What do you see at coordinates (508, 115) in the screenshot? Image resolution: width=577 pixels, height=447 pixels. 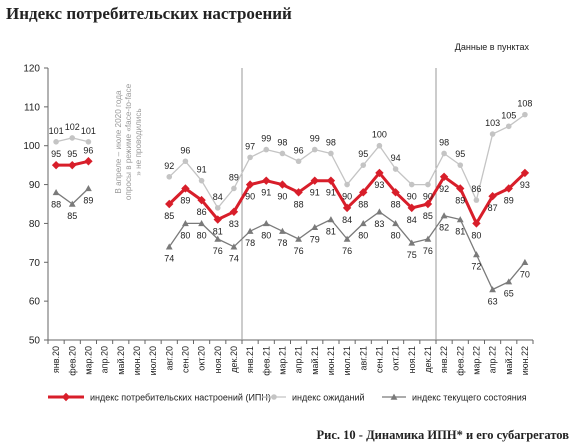 I see `data-label-expect: 105` at bounding box center [508, 115].